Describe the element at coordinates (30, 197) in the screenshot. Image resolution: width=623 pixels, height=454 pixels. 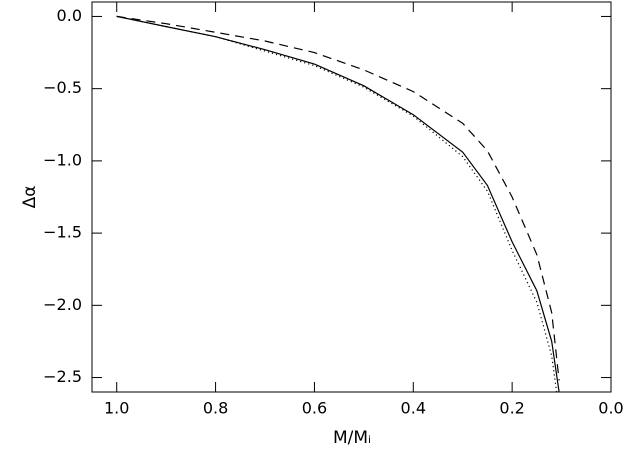
I see `y-axis-label: Δα` at that location.